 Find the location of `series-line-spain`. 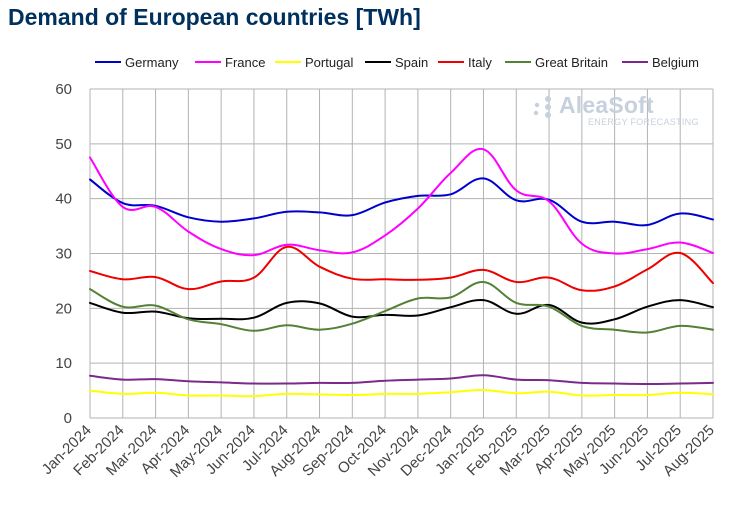

series-line-spain is located at coordinates (401, 311).